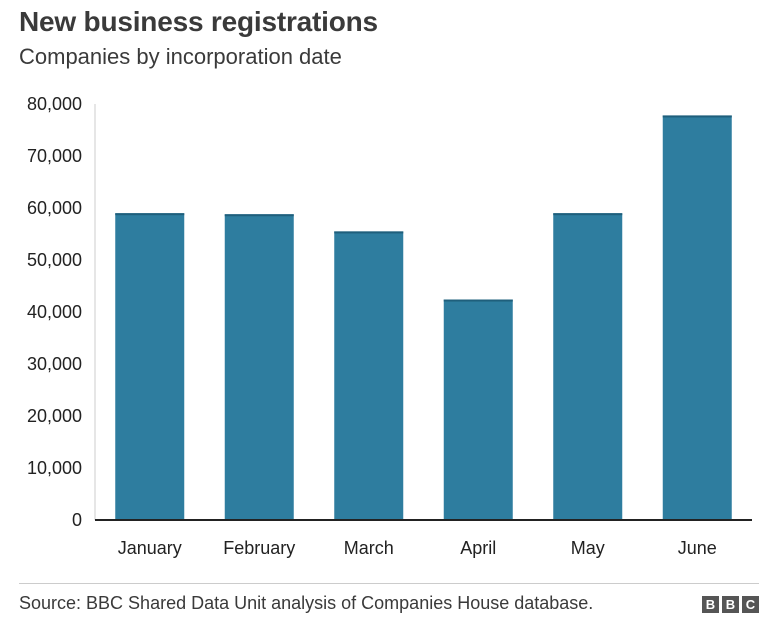  Describe the element at coordinates (54, 416) in the screenshot. I see `y-tick-label: 20,000` at that location.